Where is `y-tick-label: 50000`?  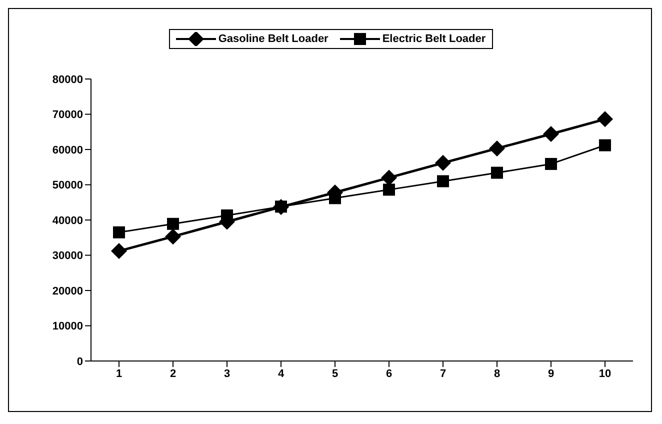 y-tick-label: 50000 is located at coordinates (67, 186).